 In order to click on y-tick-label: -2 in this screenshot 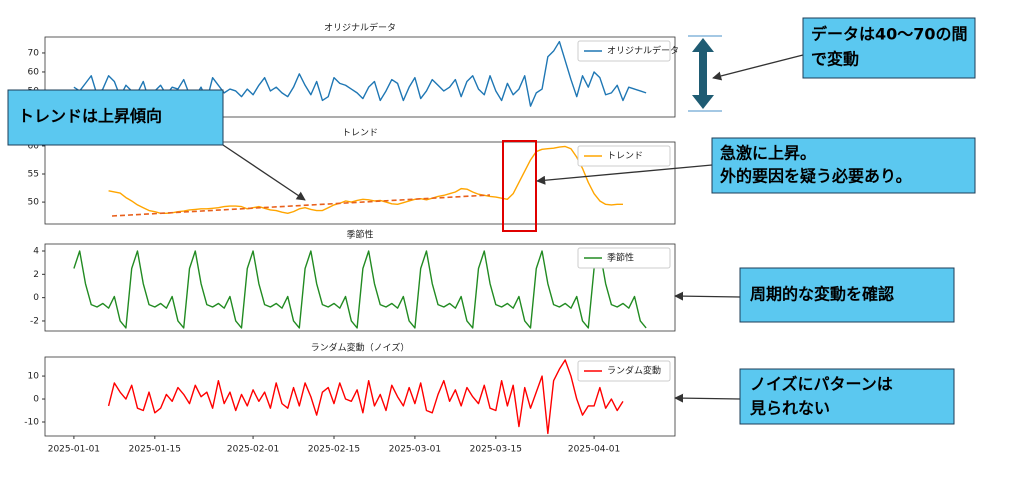, I will do `click(34, 321)`.